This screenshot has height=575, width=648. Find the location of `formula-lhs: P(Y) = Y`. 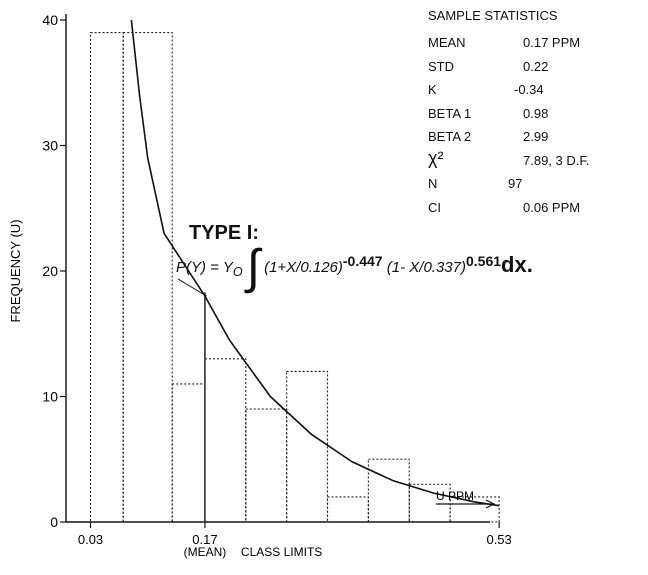

formula-lhs: P(Y) = Y is located at coordinates (204, 267).